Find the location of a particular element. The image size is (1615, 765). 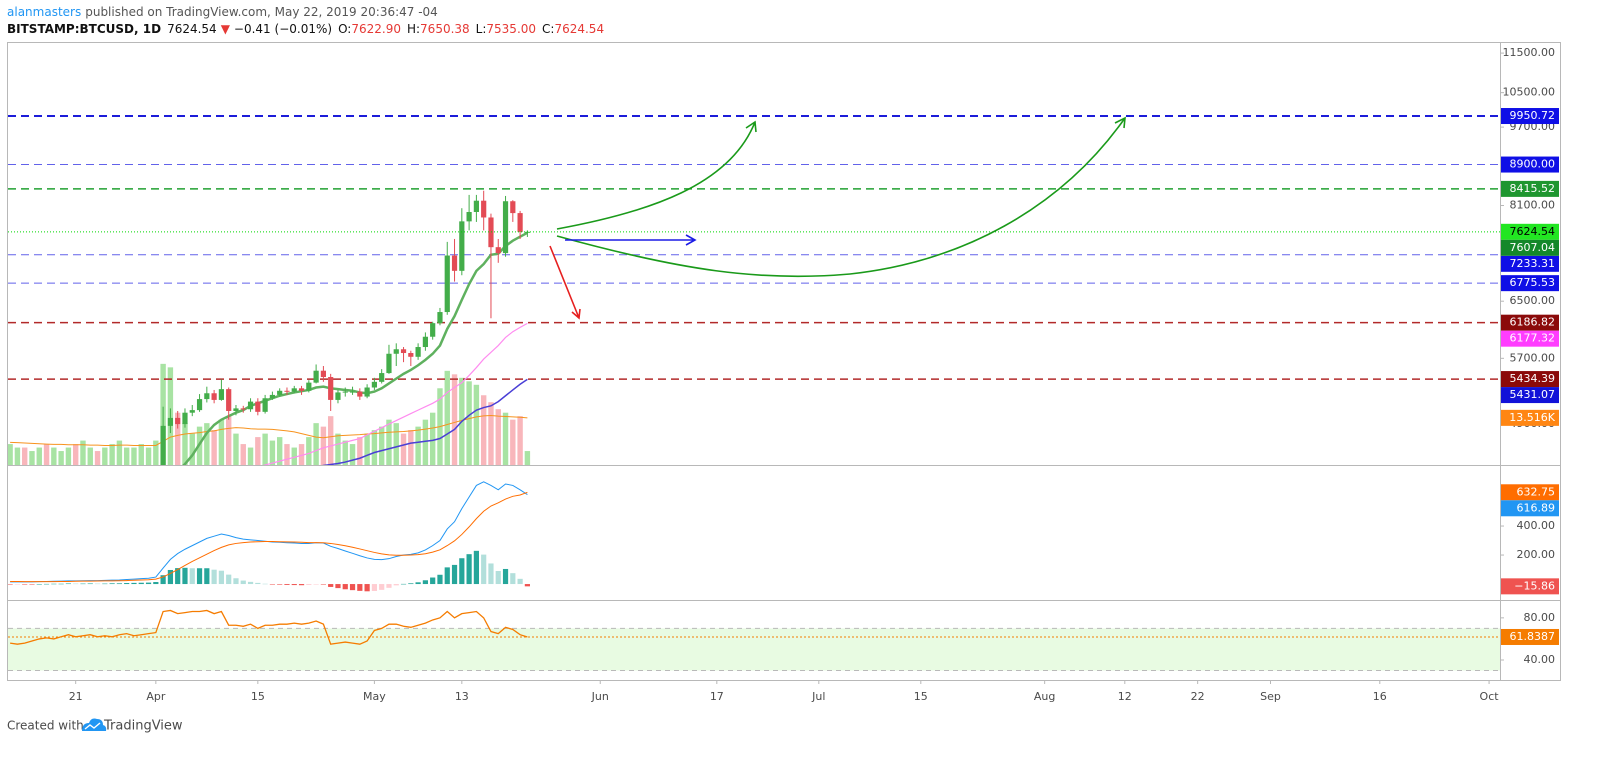

blue-arrow is located at coordinates (631, 240).